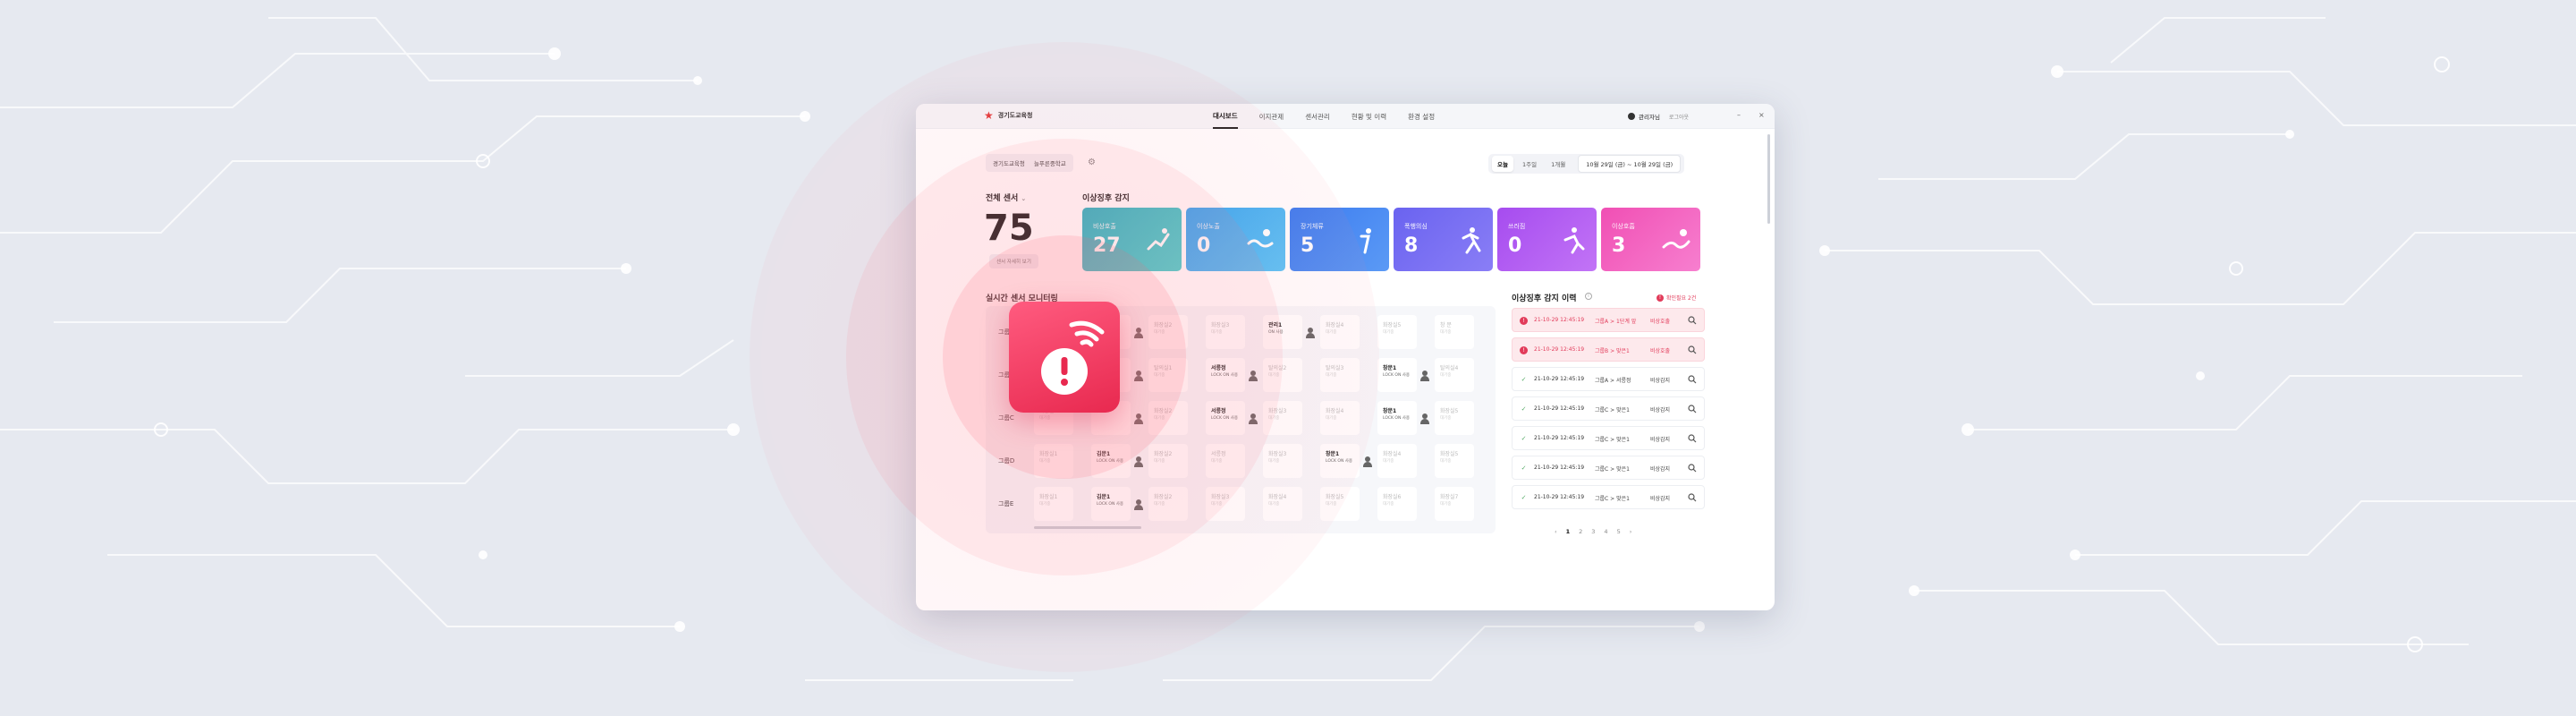 This screenshot has height=716, width=2576. Describe the element at coordinates (1606, 531) in the screenshot. I see `page-link: 4` at that location.